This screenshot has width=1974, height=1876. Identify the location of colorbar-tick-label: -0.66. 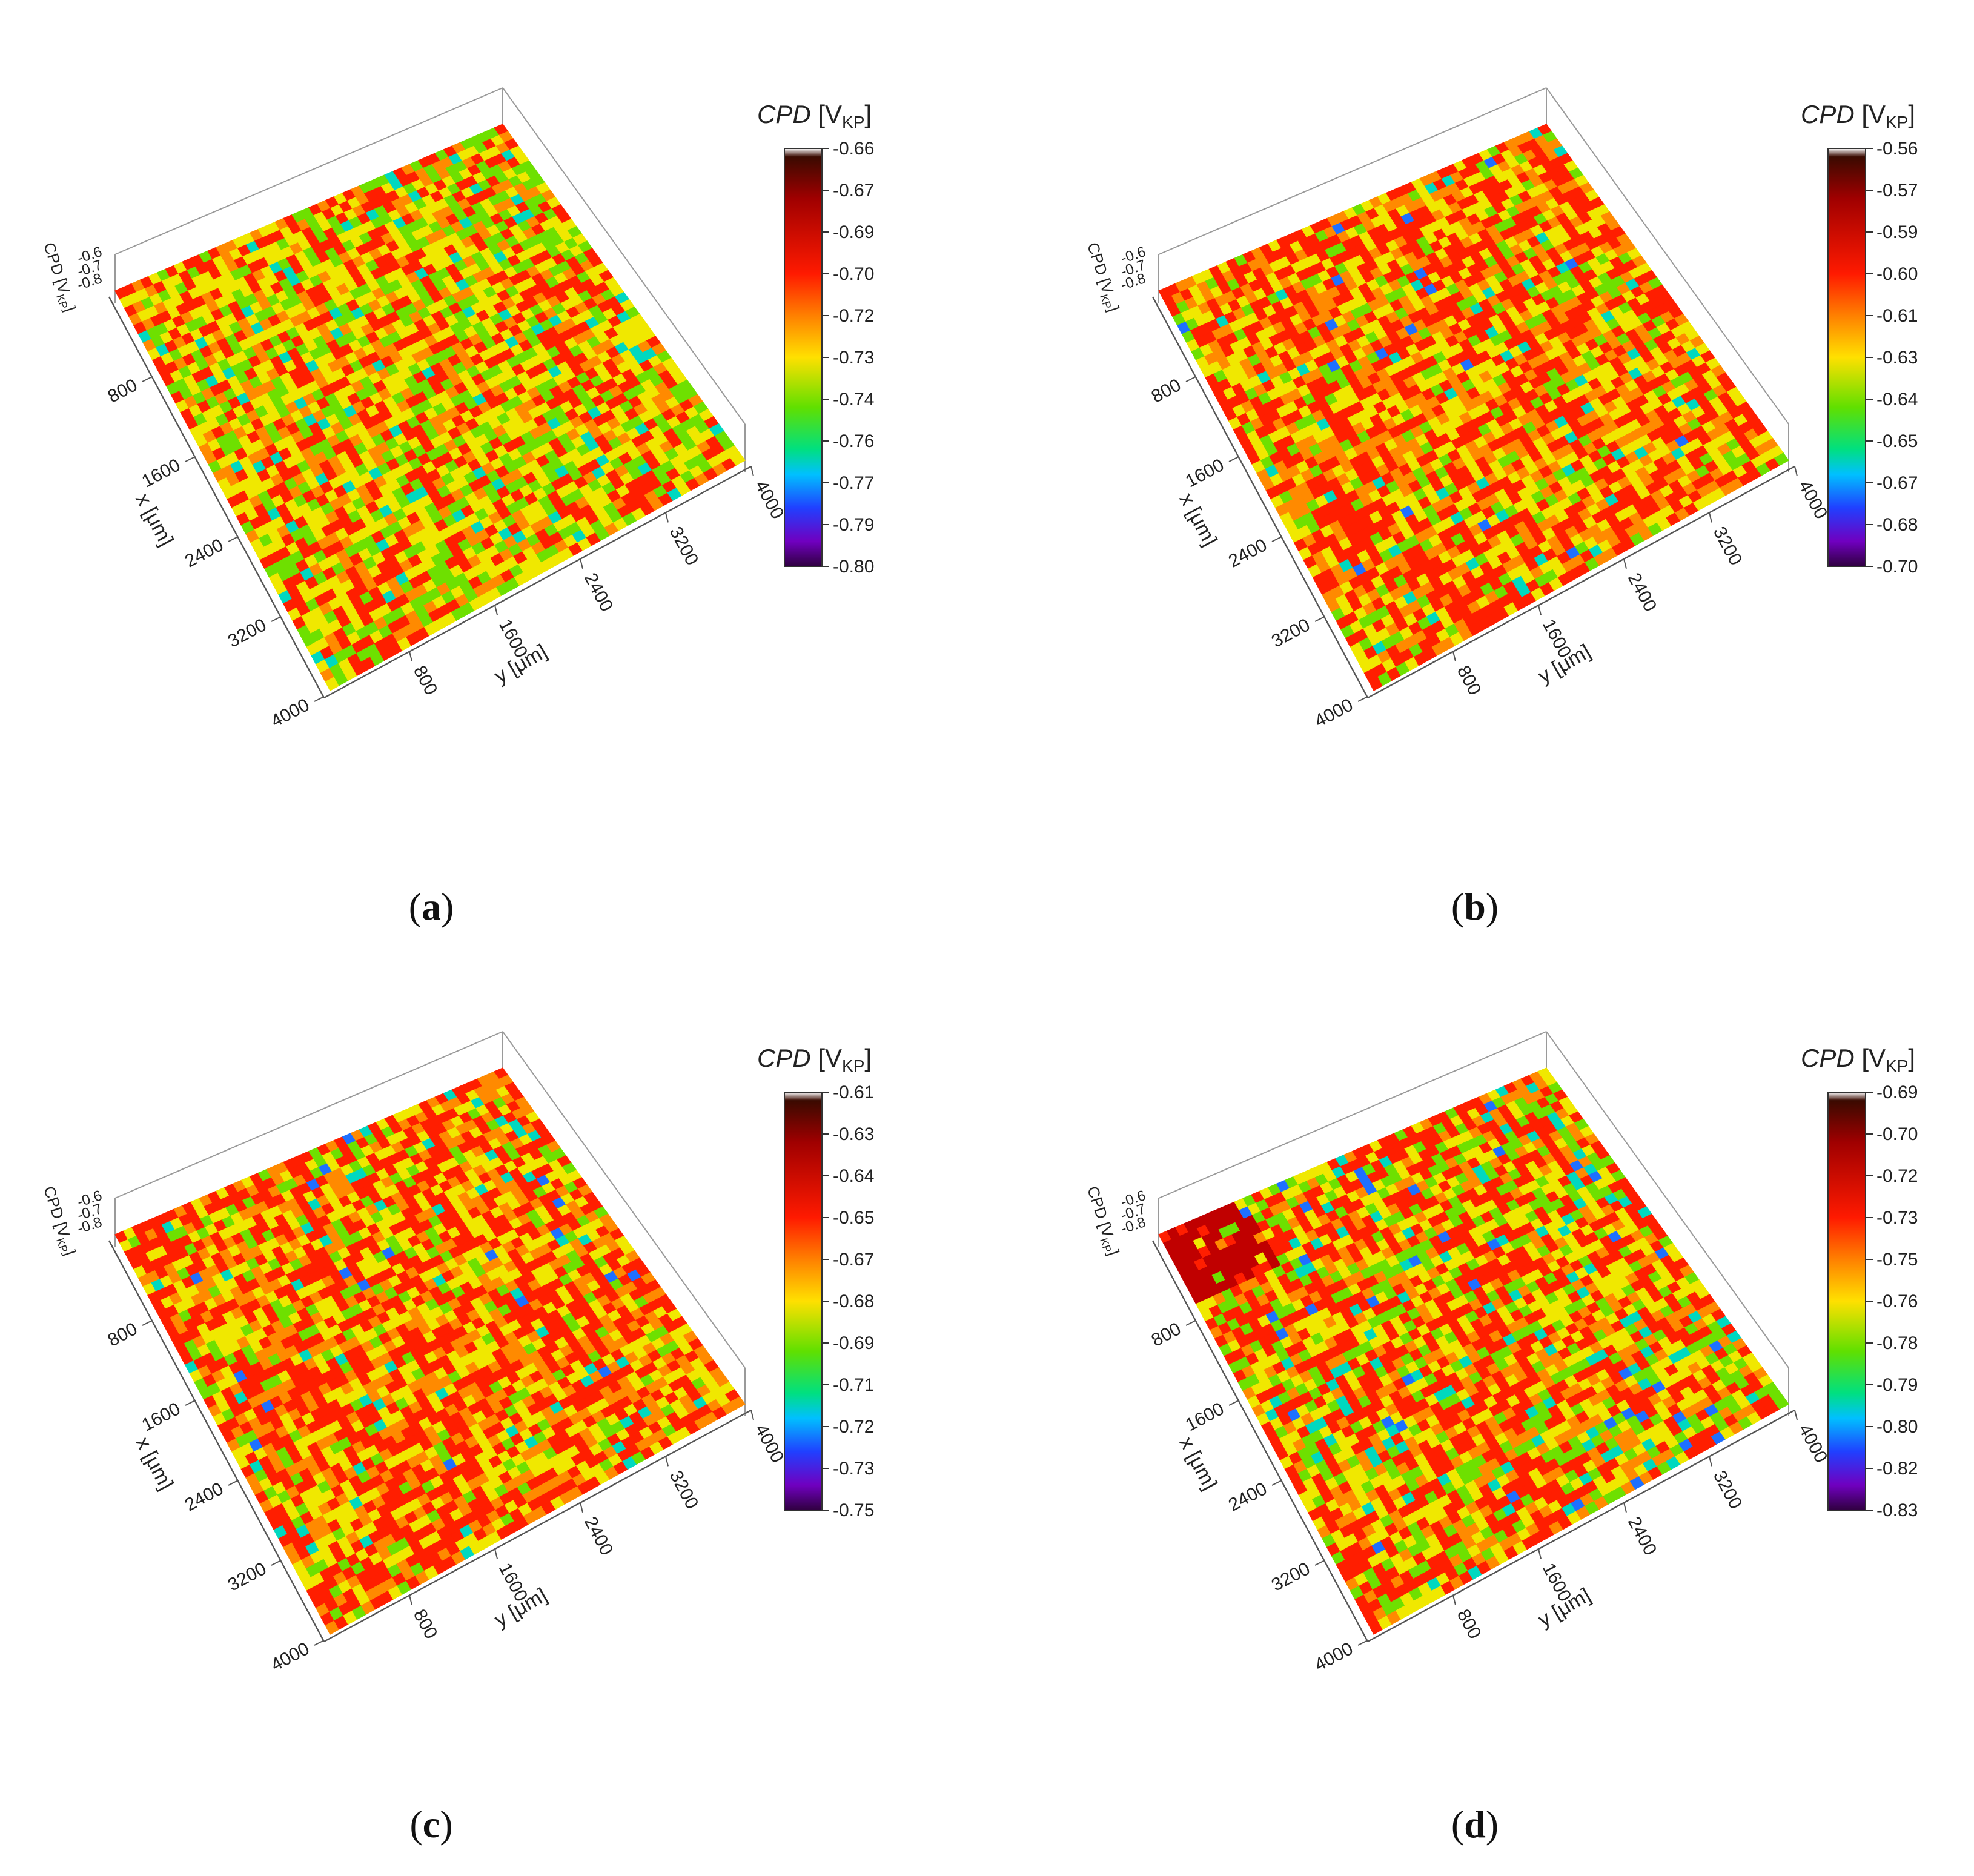
(853, 149).